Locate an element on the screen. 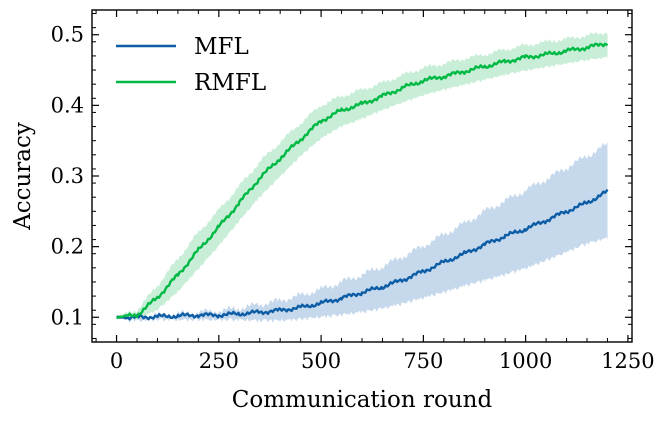  x-tick-label: 0 is located at coordinates (116, 361).